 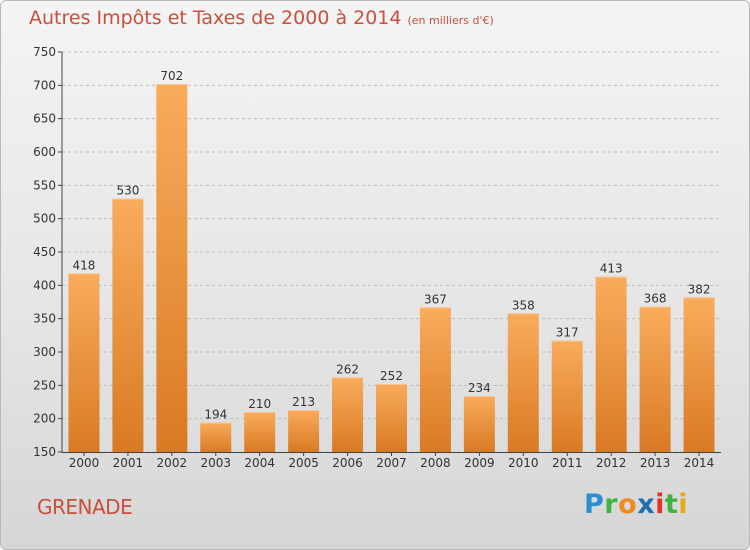 I want to click on bar-2004, so click(x=260, y=432).